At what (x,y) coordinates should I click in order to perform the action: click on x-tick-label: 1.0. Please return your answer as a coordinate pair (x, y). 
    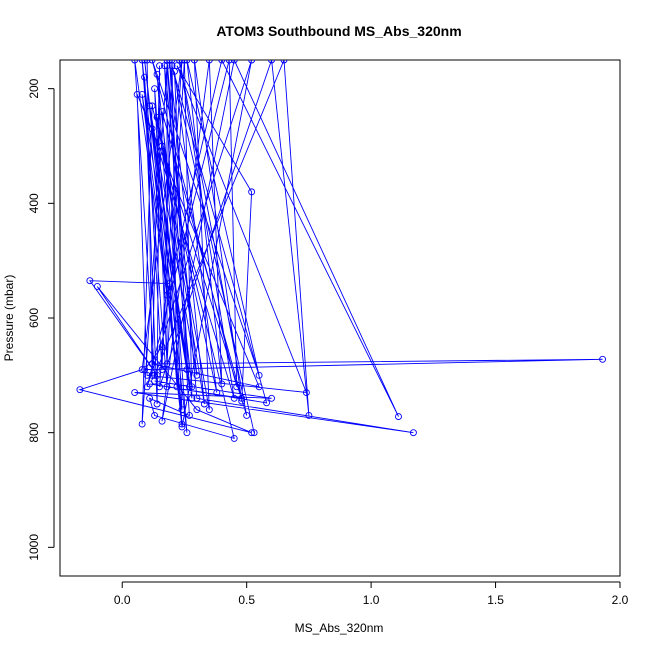
    Looking at the image, I should click on (371, 600).